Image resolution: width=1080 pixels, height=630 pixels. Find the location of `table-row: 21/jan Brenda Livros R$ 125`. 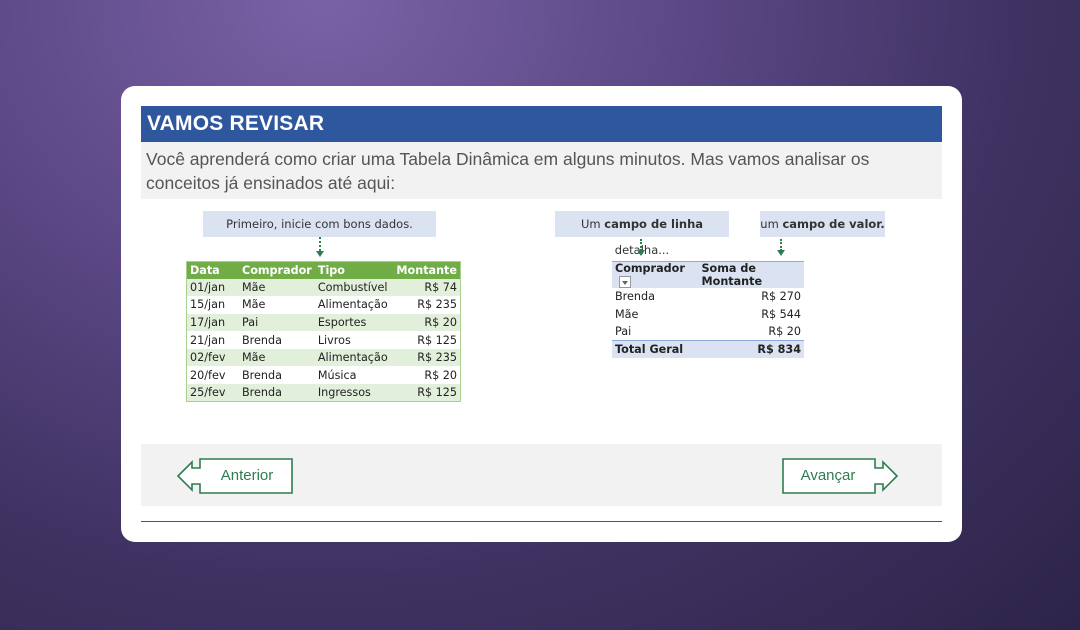

table-row: 21/jan Brenda Livros R$ 125 is located at coordinates (324, 340).